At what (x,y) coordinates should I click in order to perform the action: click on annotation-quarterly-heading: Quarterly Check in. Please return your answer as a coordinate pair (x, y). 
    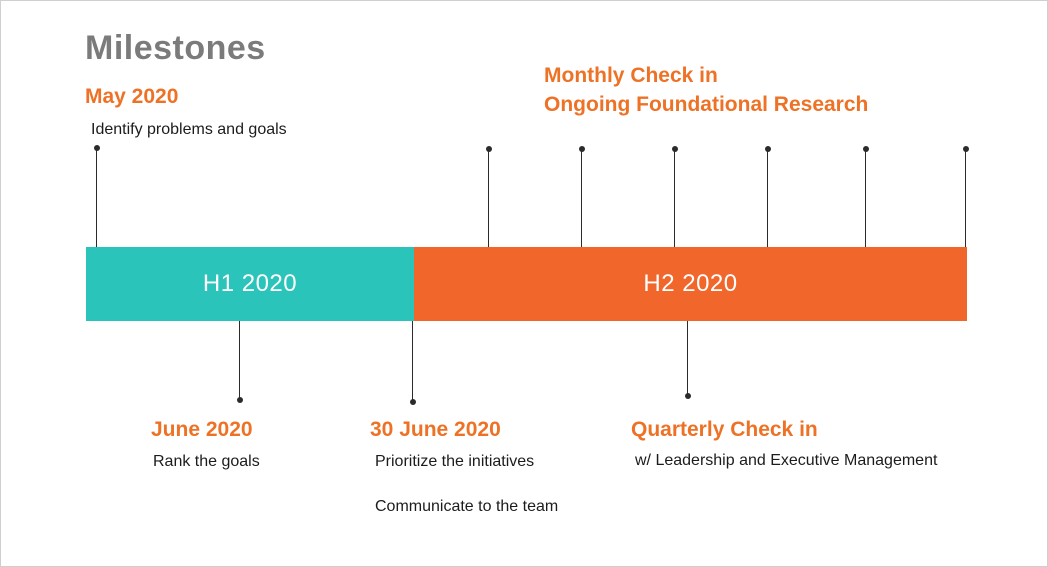
    Looking at the image, I should click on (724, 429).